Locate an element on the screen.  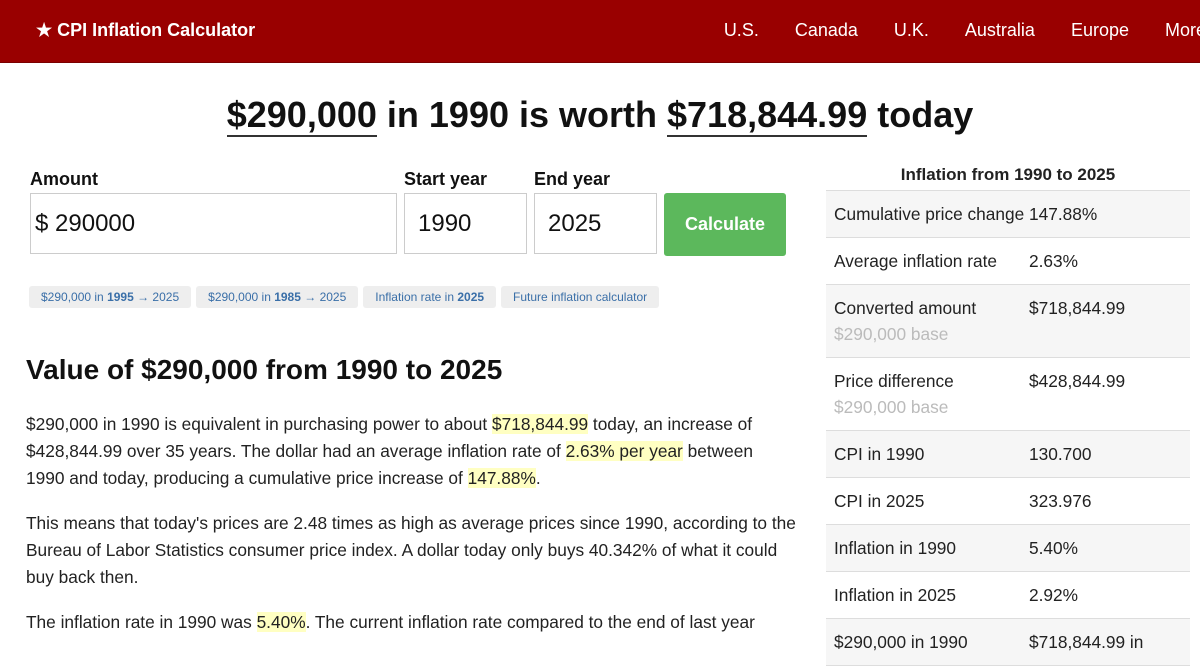
row-value: 147.88% is located at coordinates (1063, 214).